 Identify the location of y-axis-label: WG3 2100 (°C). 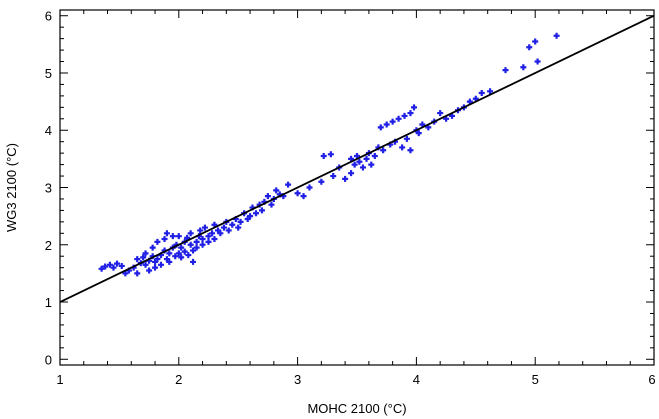
(11, 187).